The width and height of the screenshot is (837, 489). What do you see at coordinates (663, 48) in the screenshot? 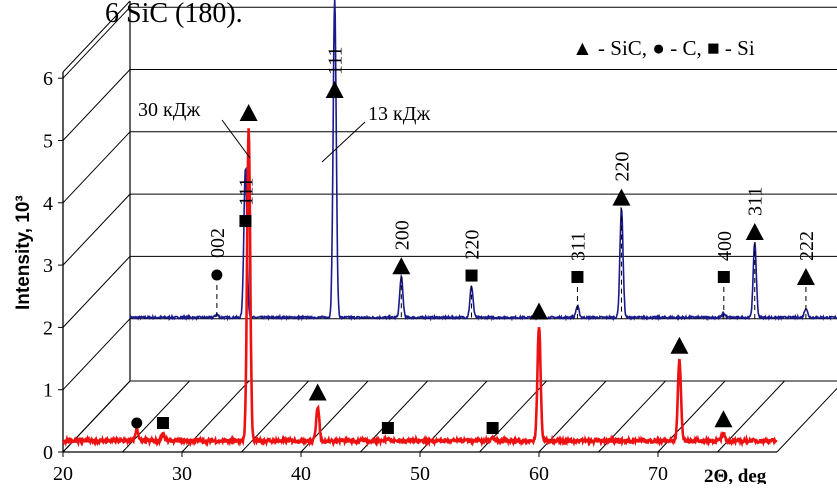
I see `legend-text: ▲ - SiC, ● - C, ■ - Si` at bounding box center [663, 48].